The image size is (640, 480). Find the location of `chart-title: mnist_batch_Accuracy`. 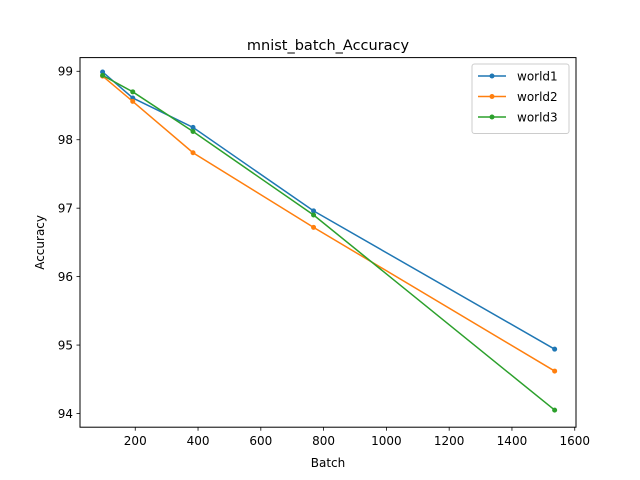

chart-title: mnist_batch_Accuracy is located at coordinates (328, 46).